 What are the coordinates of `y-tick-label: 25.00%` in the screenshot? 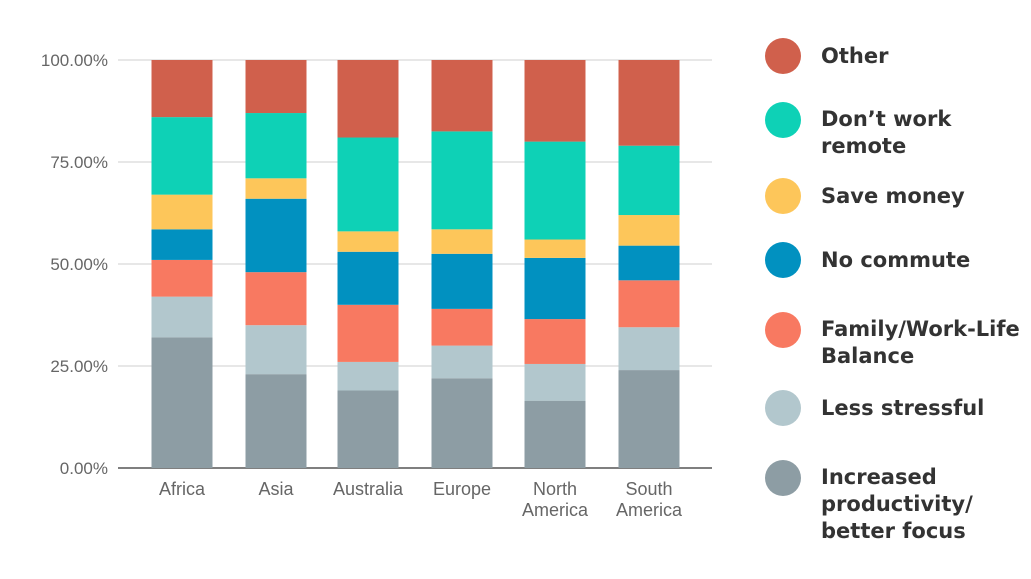 It's located at (79, 366).